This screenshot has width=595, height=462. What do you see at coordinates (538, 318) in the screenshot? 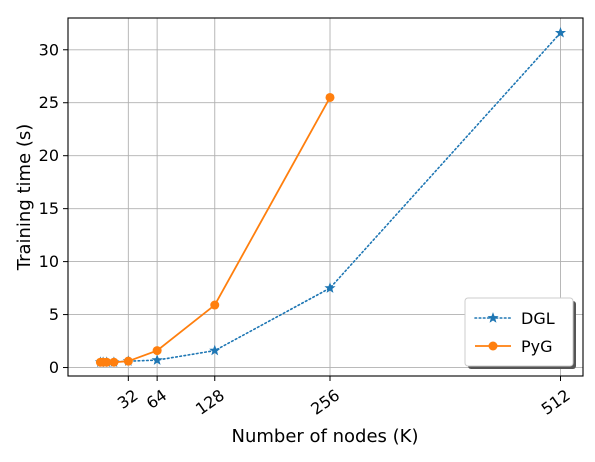
I see `legend-dgl-label: DGL` at bounding box center [538, 318].